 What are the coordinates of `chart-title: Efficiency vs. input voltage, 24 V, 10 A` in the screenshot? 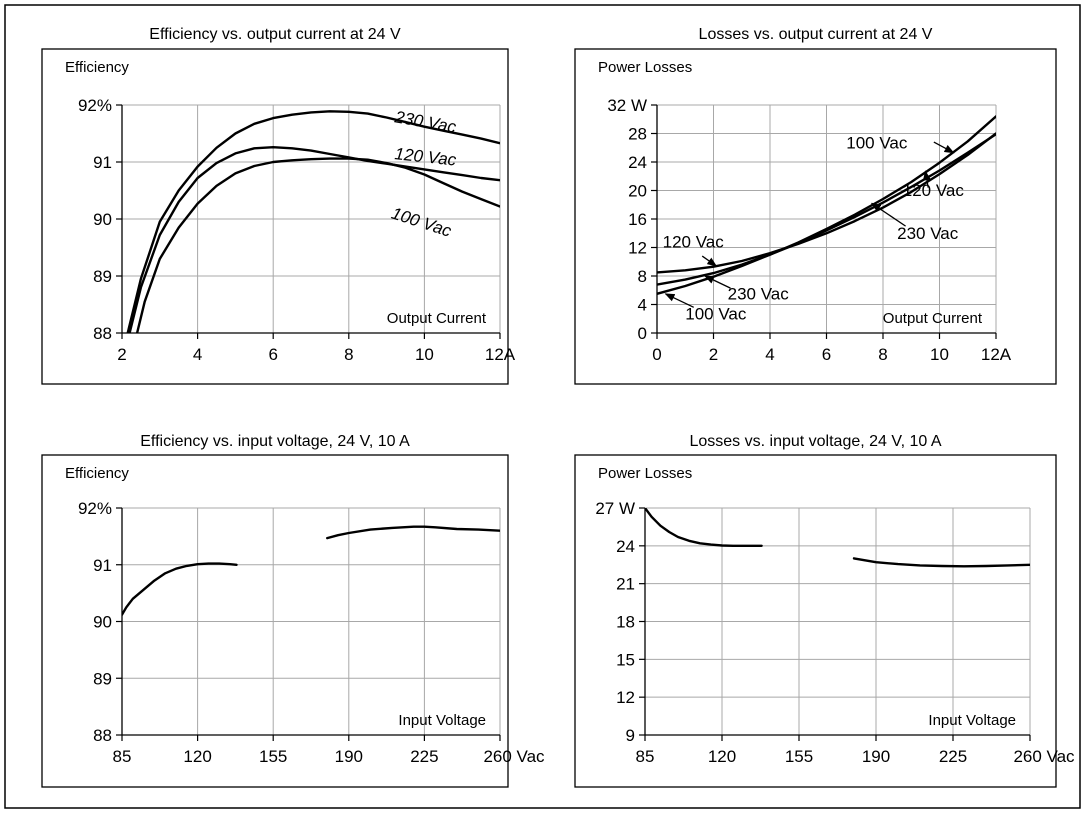 It's located at (275, 441).